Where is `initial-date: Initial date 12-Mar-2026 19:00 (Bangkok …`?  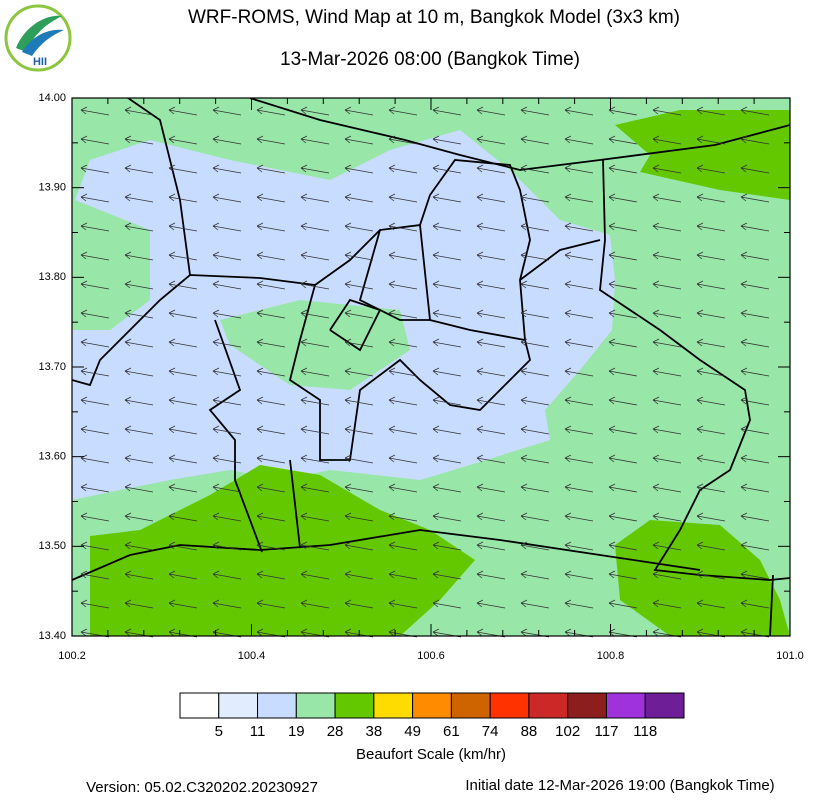
initial-date: Initial date 12-Mar-2026 19:00 (Bangkok … is located at coordinates (619, 785).